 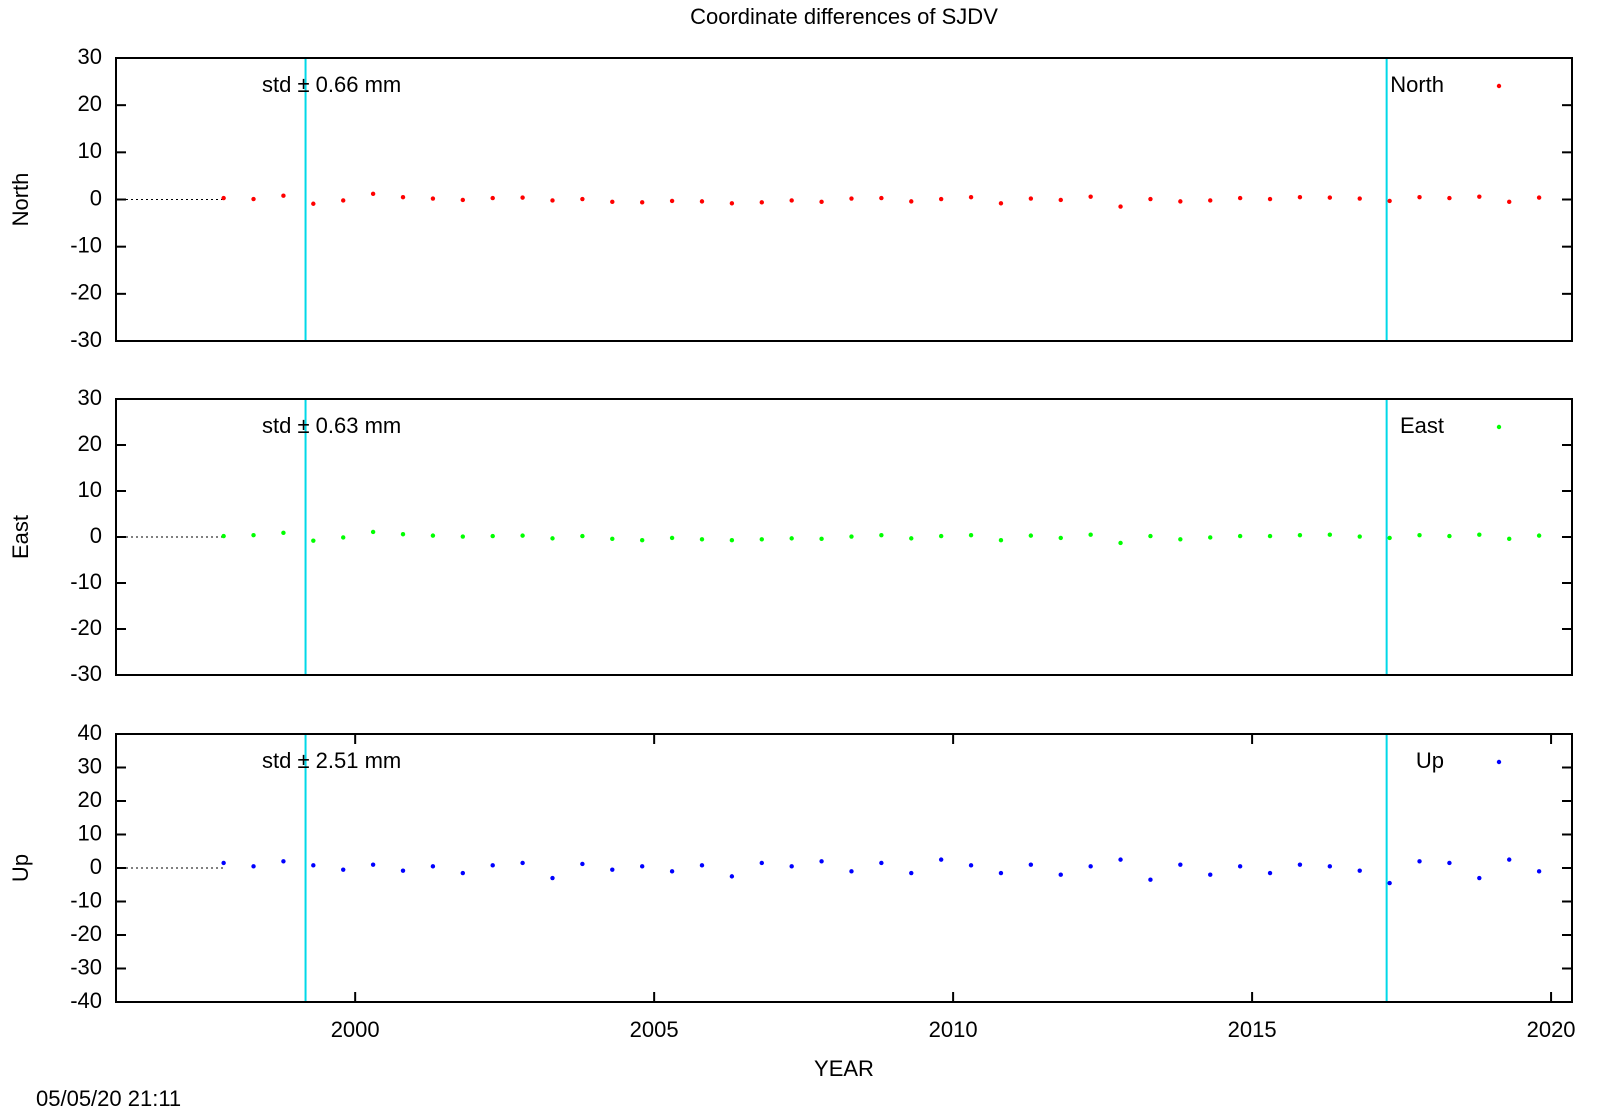 What do you see at coordinates (953, 1029) in the screenshot?
I see `x-tick-label: 2010` at bounding box center [953, 1029].